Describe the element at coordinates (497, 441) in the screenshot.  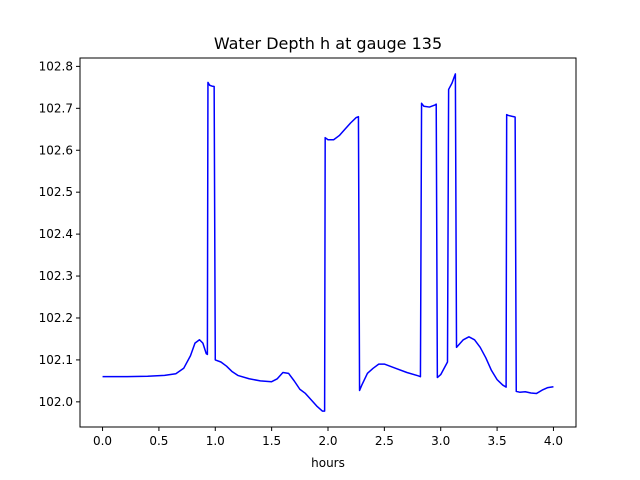
I see `x-tick-label: 3.5` at that location.